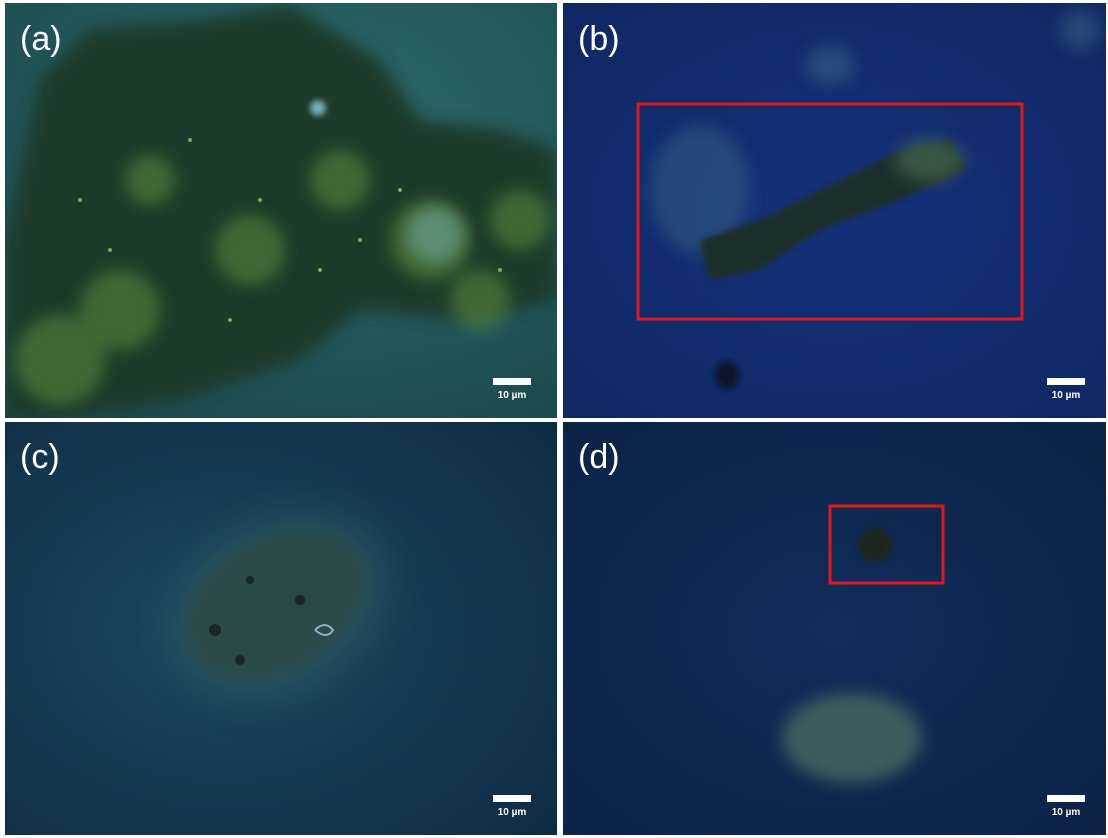 This screenshot has height=838, width=1108. I want to click on panel-label: (b), so click(599, 39).